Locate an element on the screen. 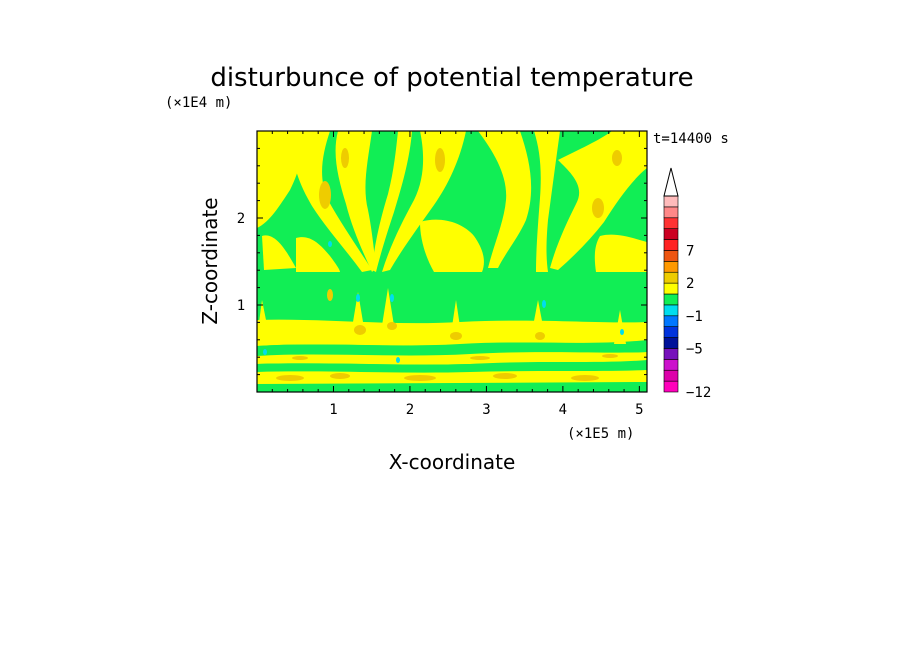 The width and height of the screenshot is (904, 654). colorbar-label: 2 is located at coordinates (690, 284).